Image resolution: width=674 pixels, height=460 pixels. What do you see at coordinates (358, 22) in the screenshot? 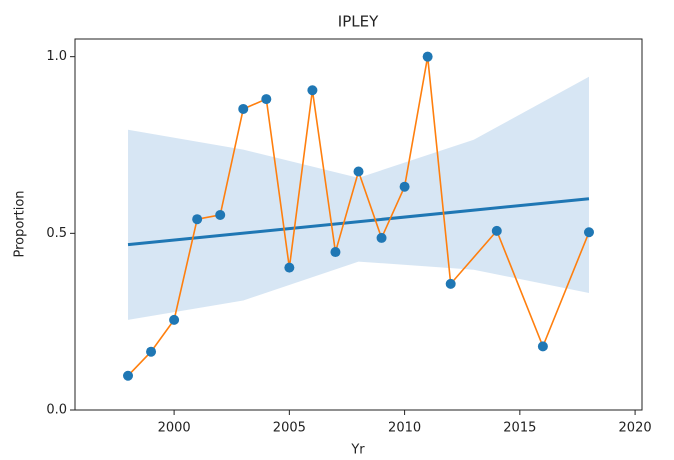
I see `chart-title: IPLEY` at bounding box center [358, 22].